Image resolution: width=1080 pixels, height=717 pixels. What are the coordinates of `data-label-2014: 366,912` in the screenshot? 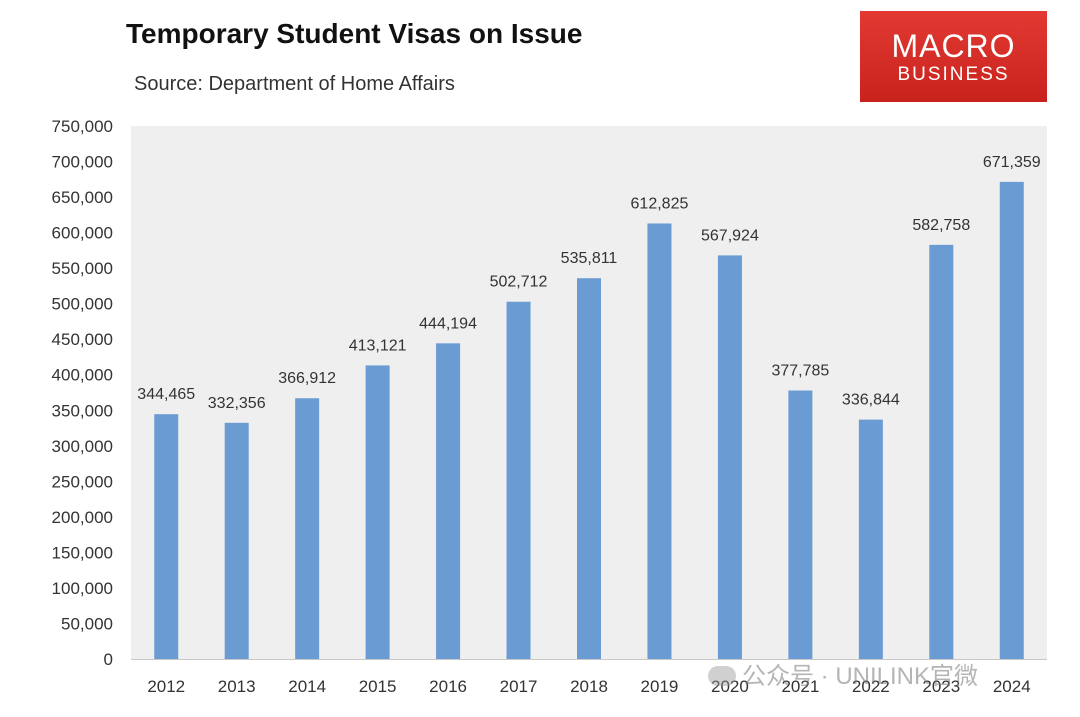 It's located at (307, 378).